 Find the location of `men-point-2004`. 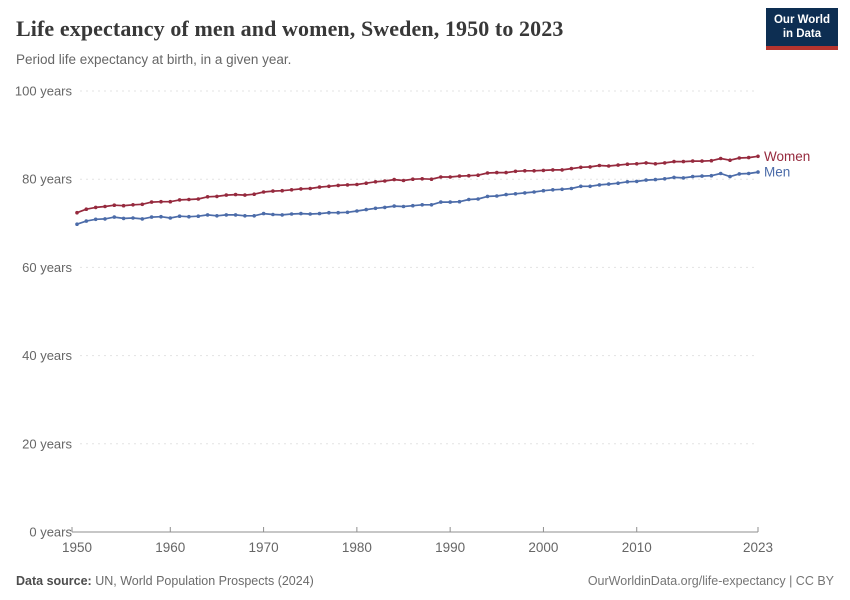

men-point-2004 is located at coordinates (581, 186).